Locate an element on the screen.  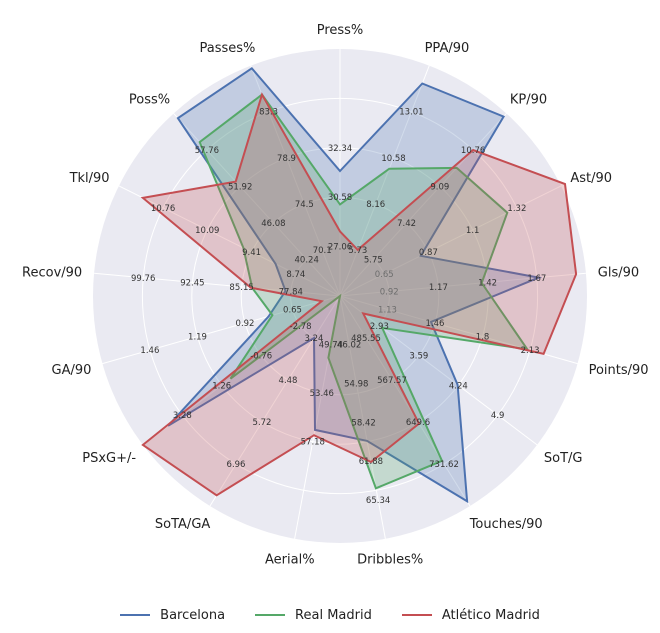
axis-label: Dribbles% is located at coordinates (390, 560).